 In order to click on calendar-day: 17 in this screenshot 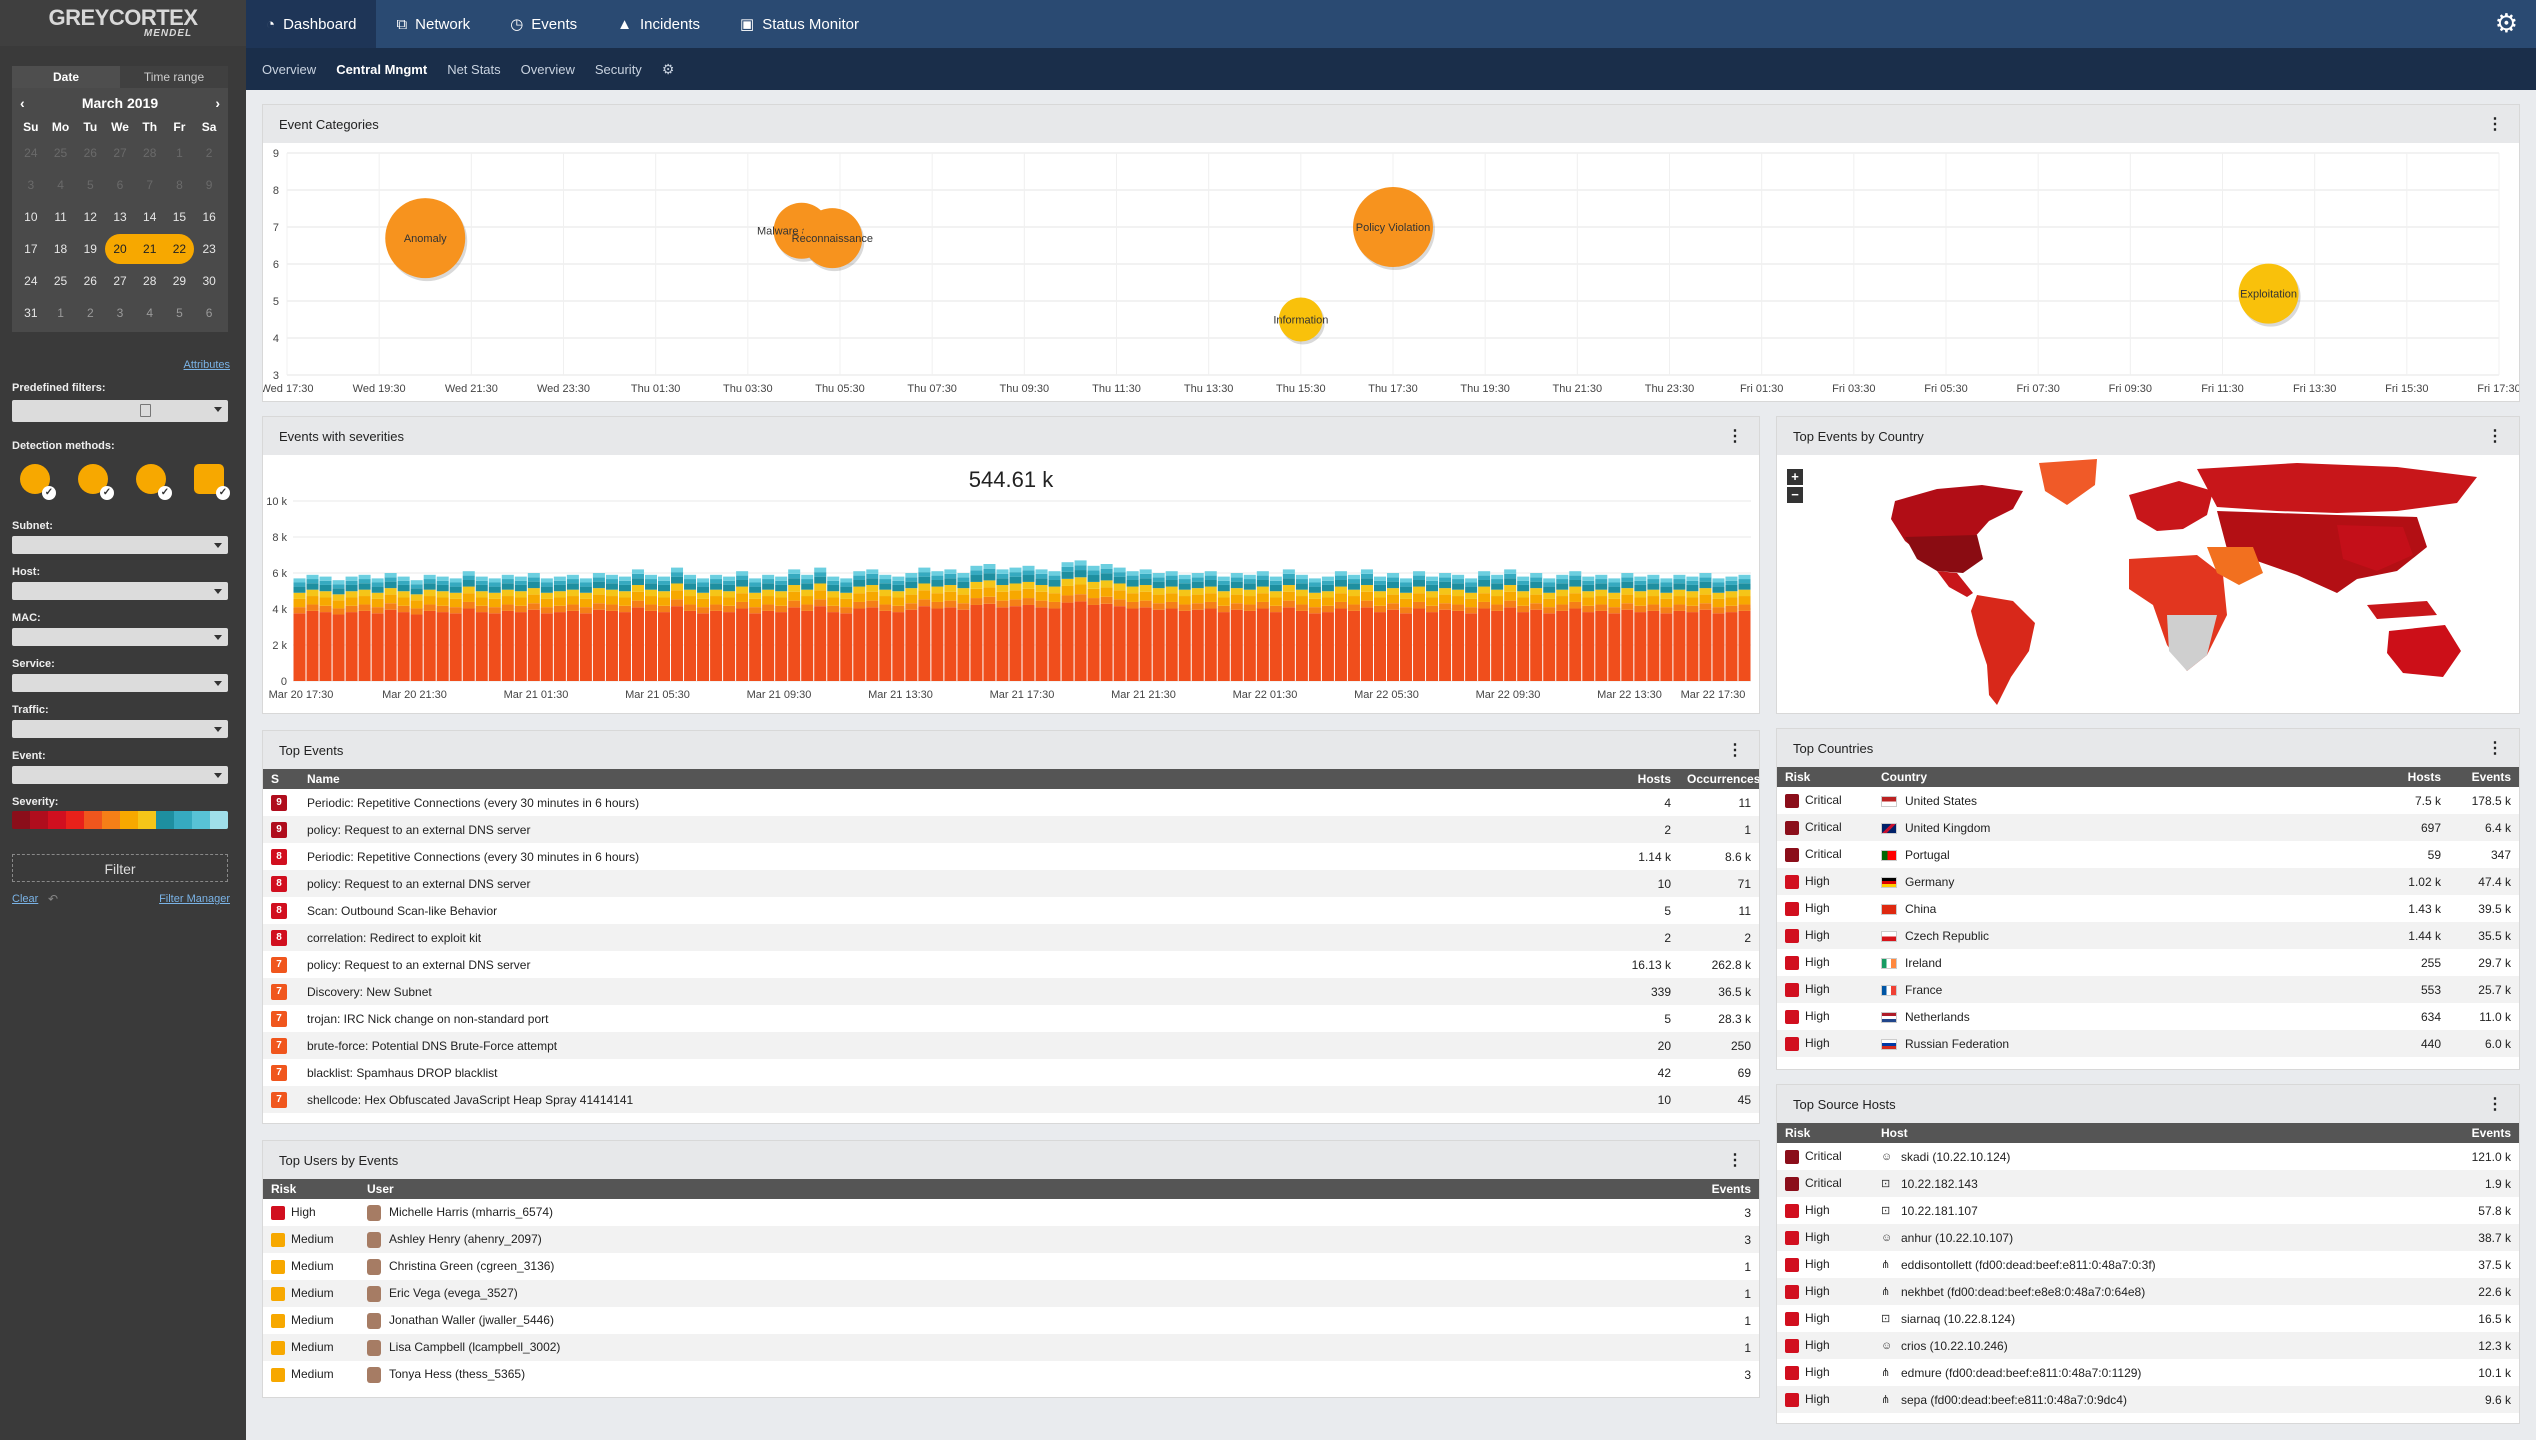, I will do `click(31, 249)`.